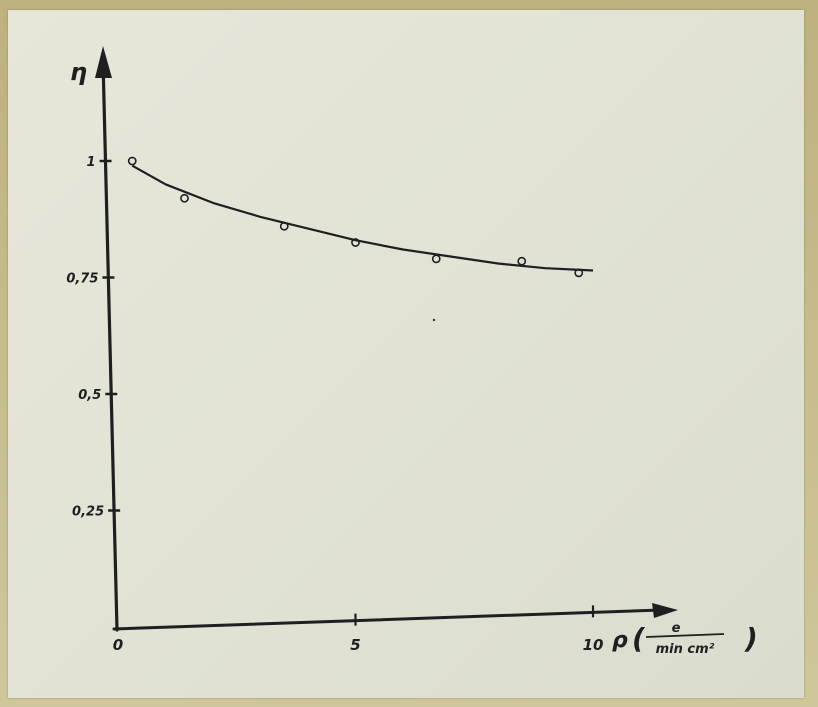 This screenshot has width=818, height=707. What do you see at coordinates (82, 279) in the screenshot?
I see `y-tick-label: 0,75` at bounding box center [82, 279].